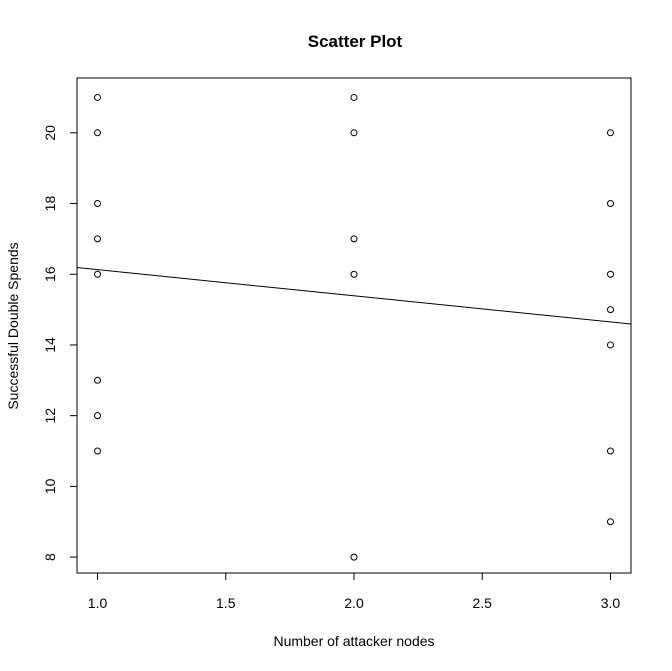 This screenshot has height=671, width=672. What do you see at coordinates (50, 345) in the screenshot?
I see `y-tick-label: 14` at bounding box center [50, 345].